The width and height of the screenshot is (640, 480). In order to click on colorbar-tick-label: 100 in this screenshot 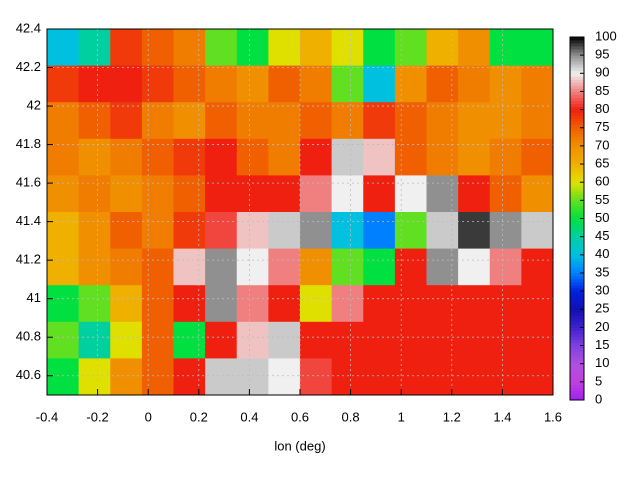, I will do `click(606, 35)`.